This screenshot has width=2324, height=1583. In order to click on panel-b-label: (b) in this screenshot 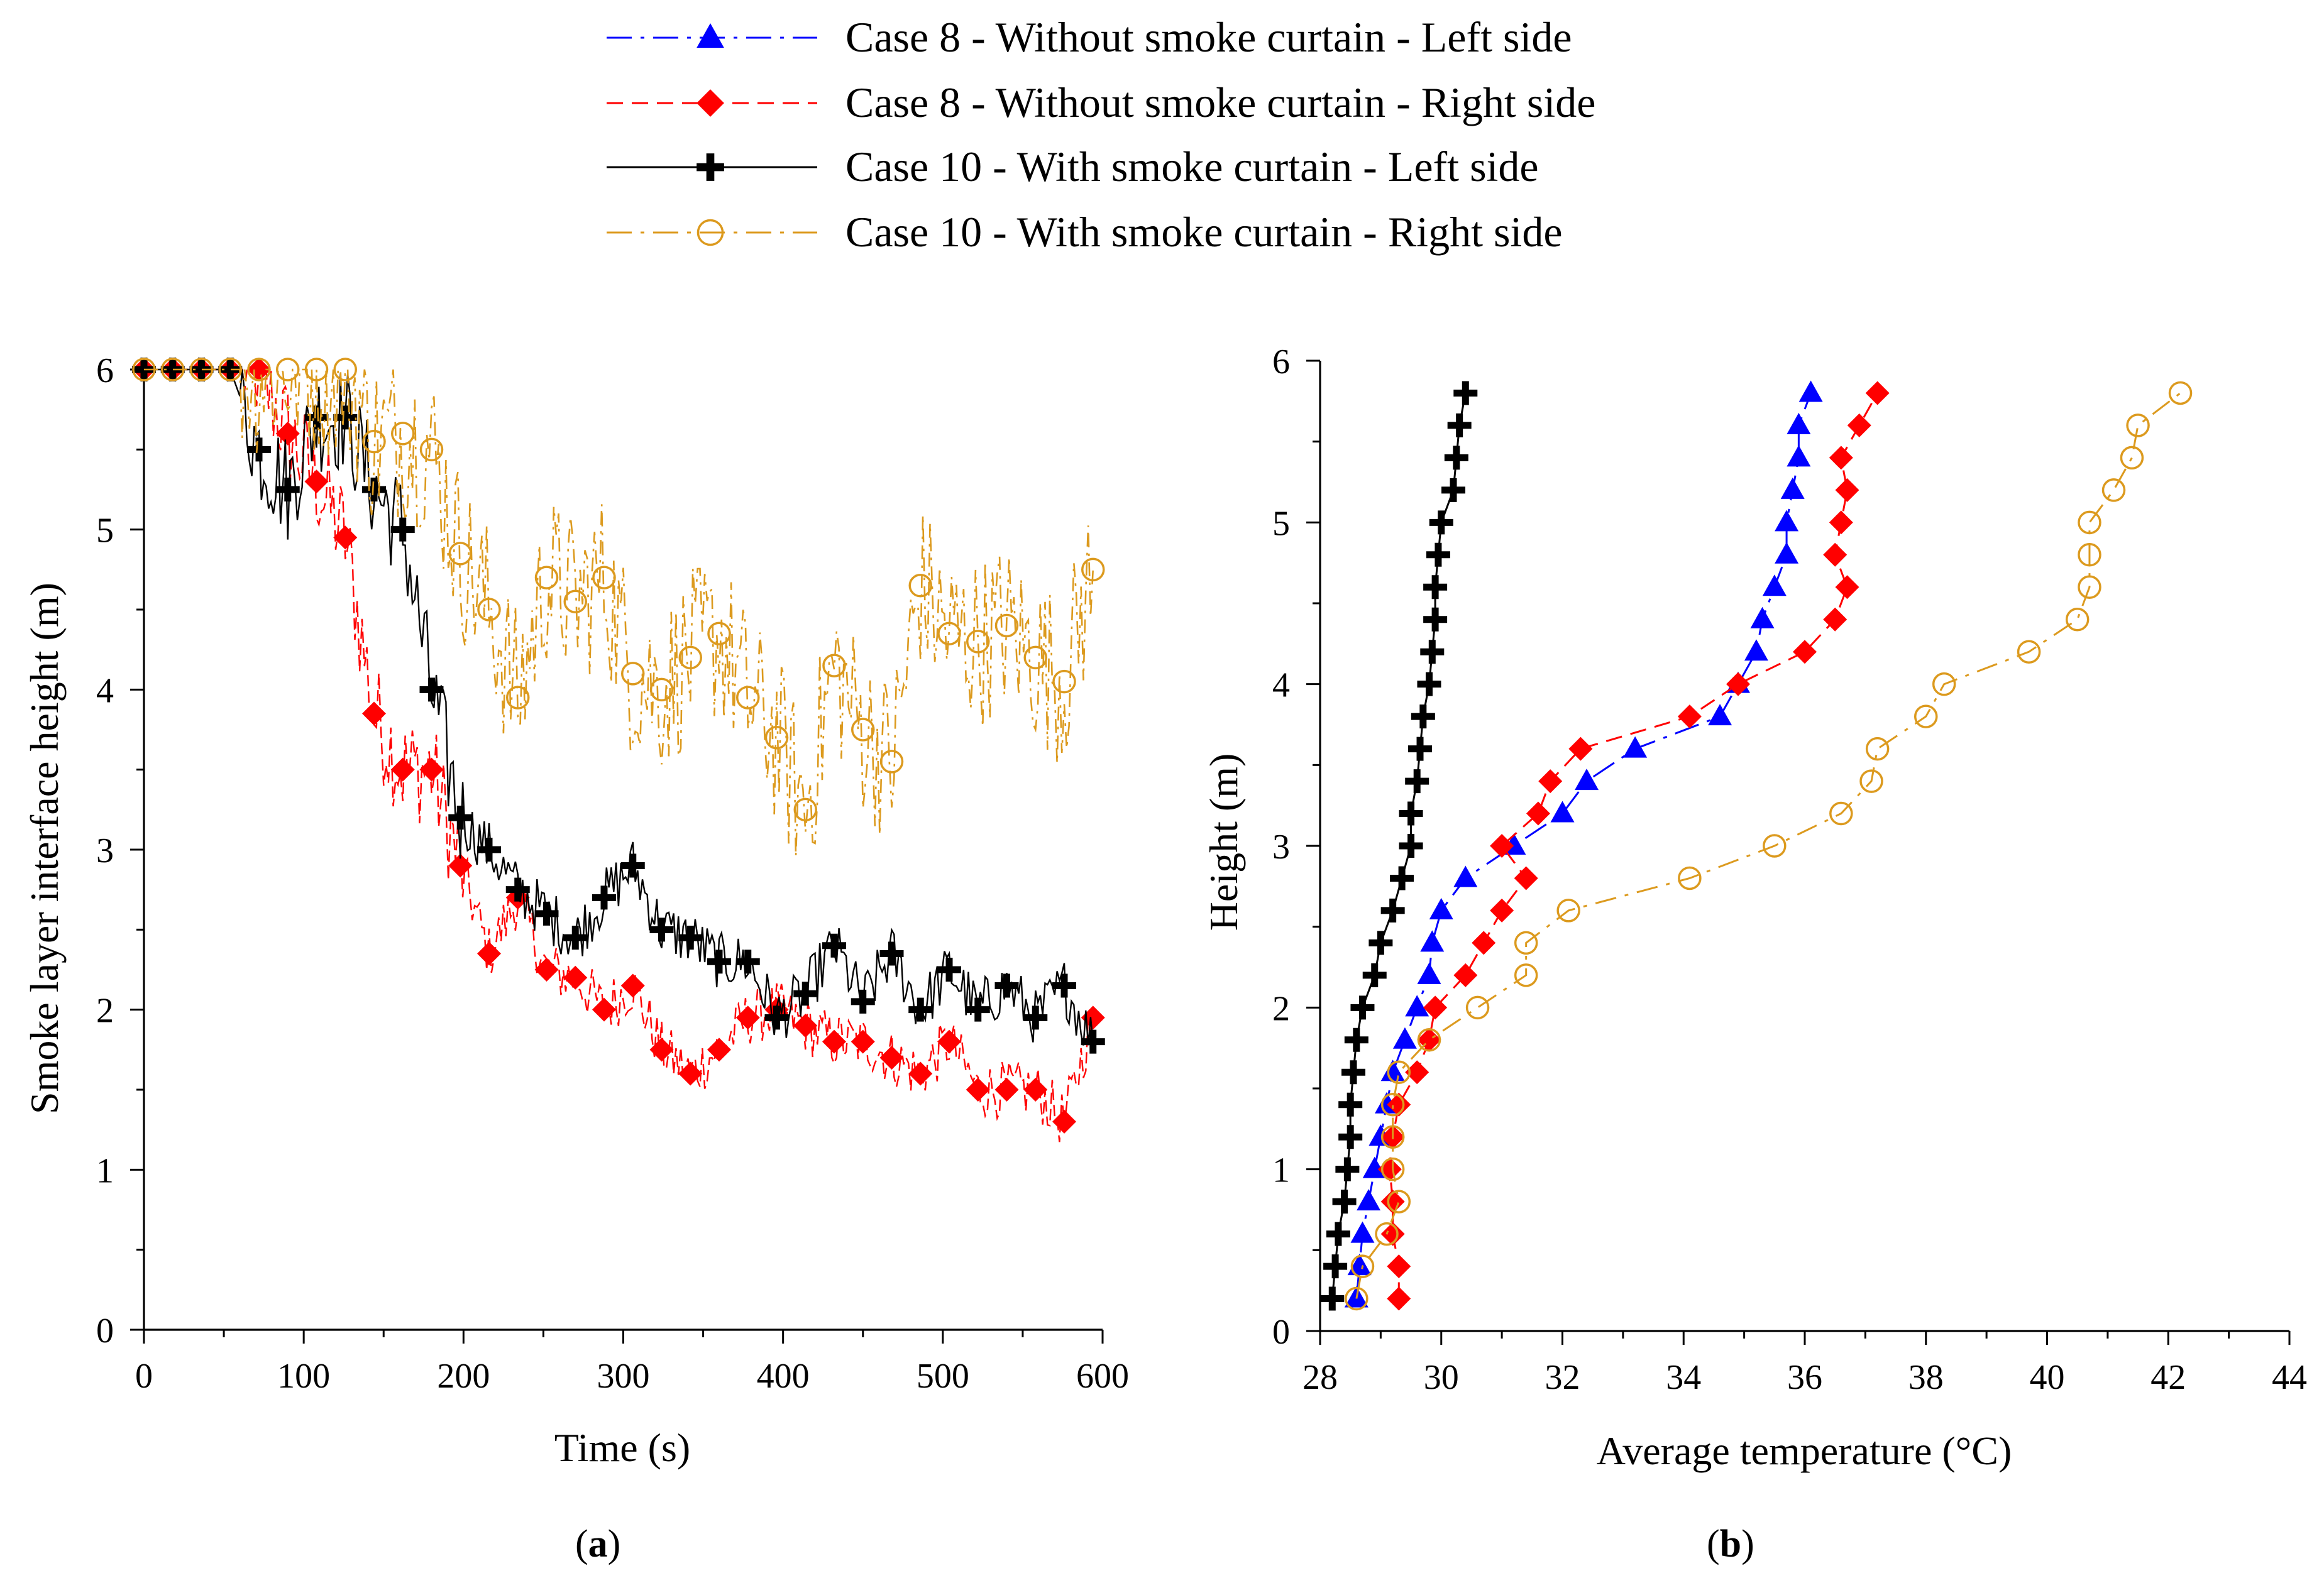, I will do `click(1730, 1544)`.